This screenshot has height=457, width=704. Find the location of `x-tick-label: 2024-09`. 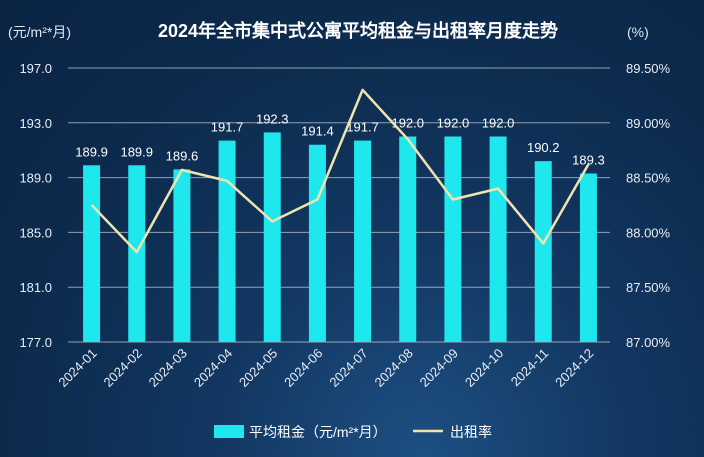

x-tick-label: 2024-09 is located at coordinates (439, 368).